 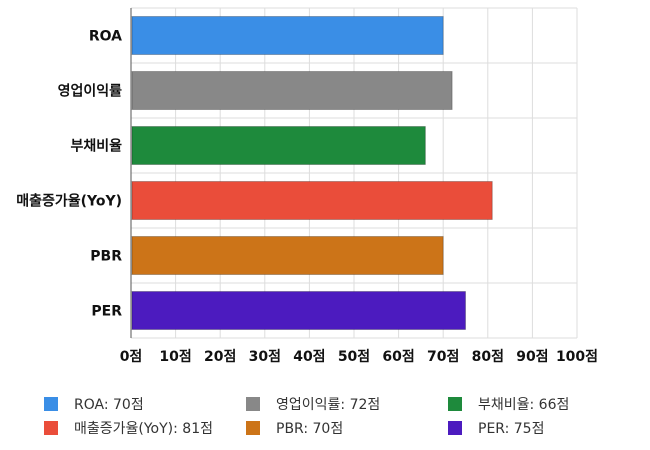 I want to click on x-tick-label: 0점, so click(x=131, y=356).